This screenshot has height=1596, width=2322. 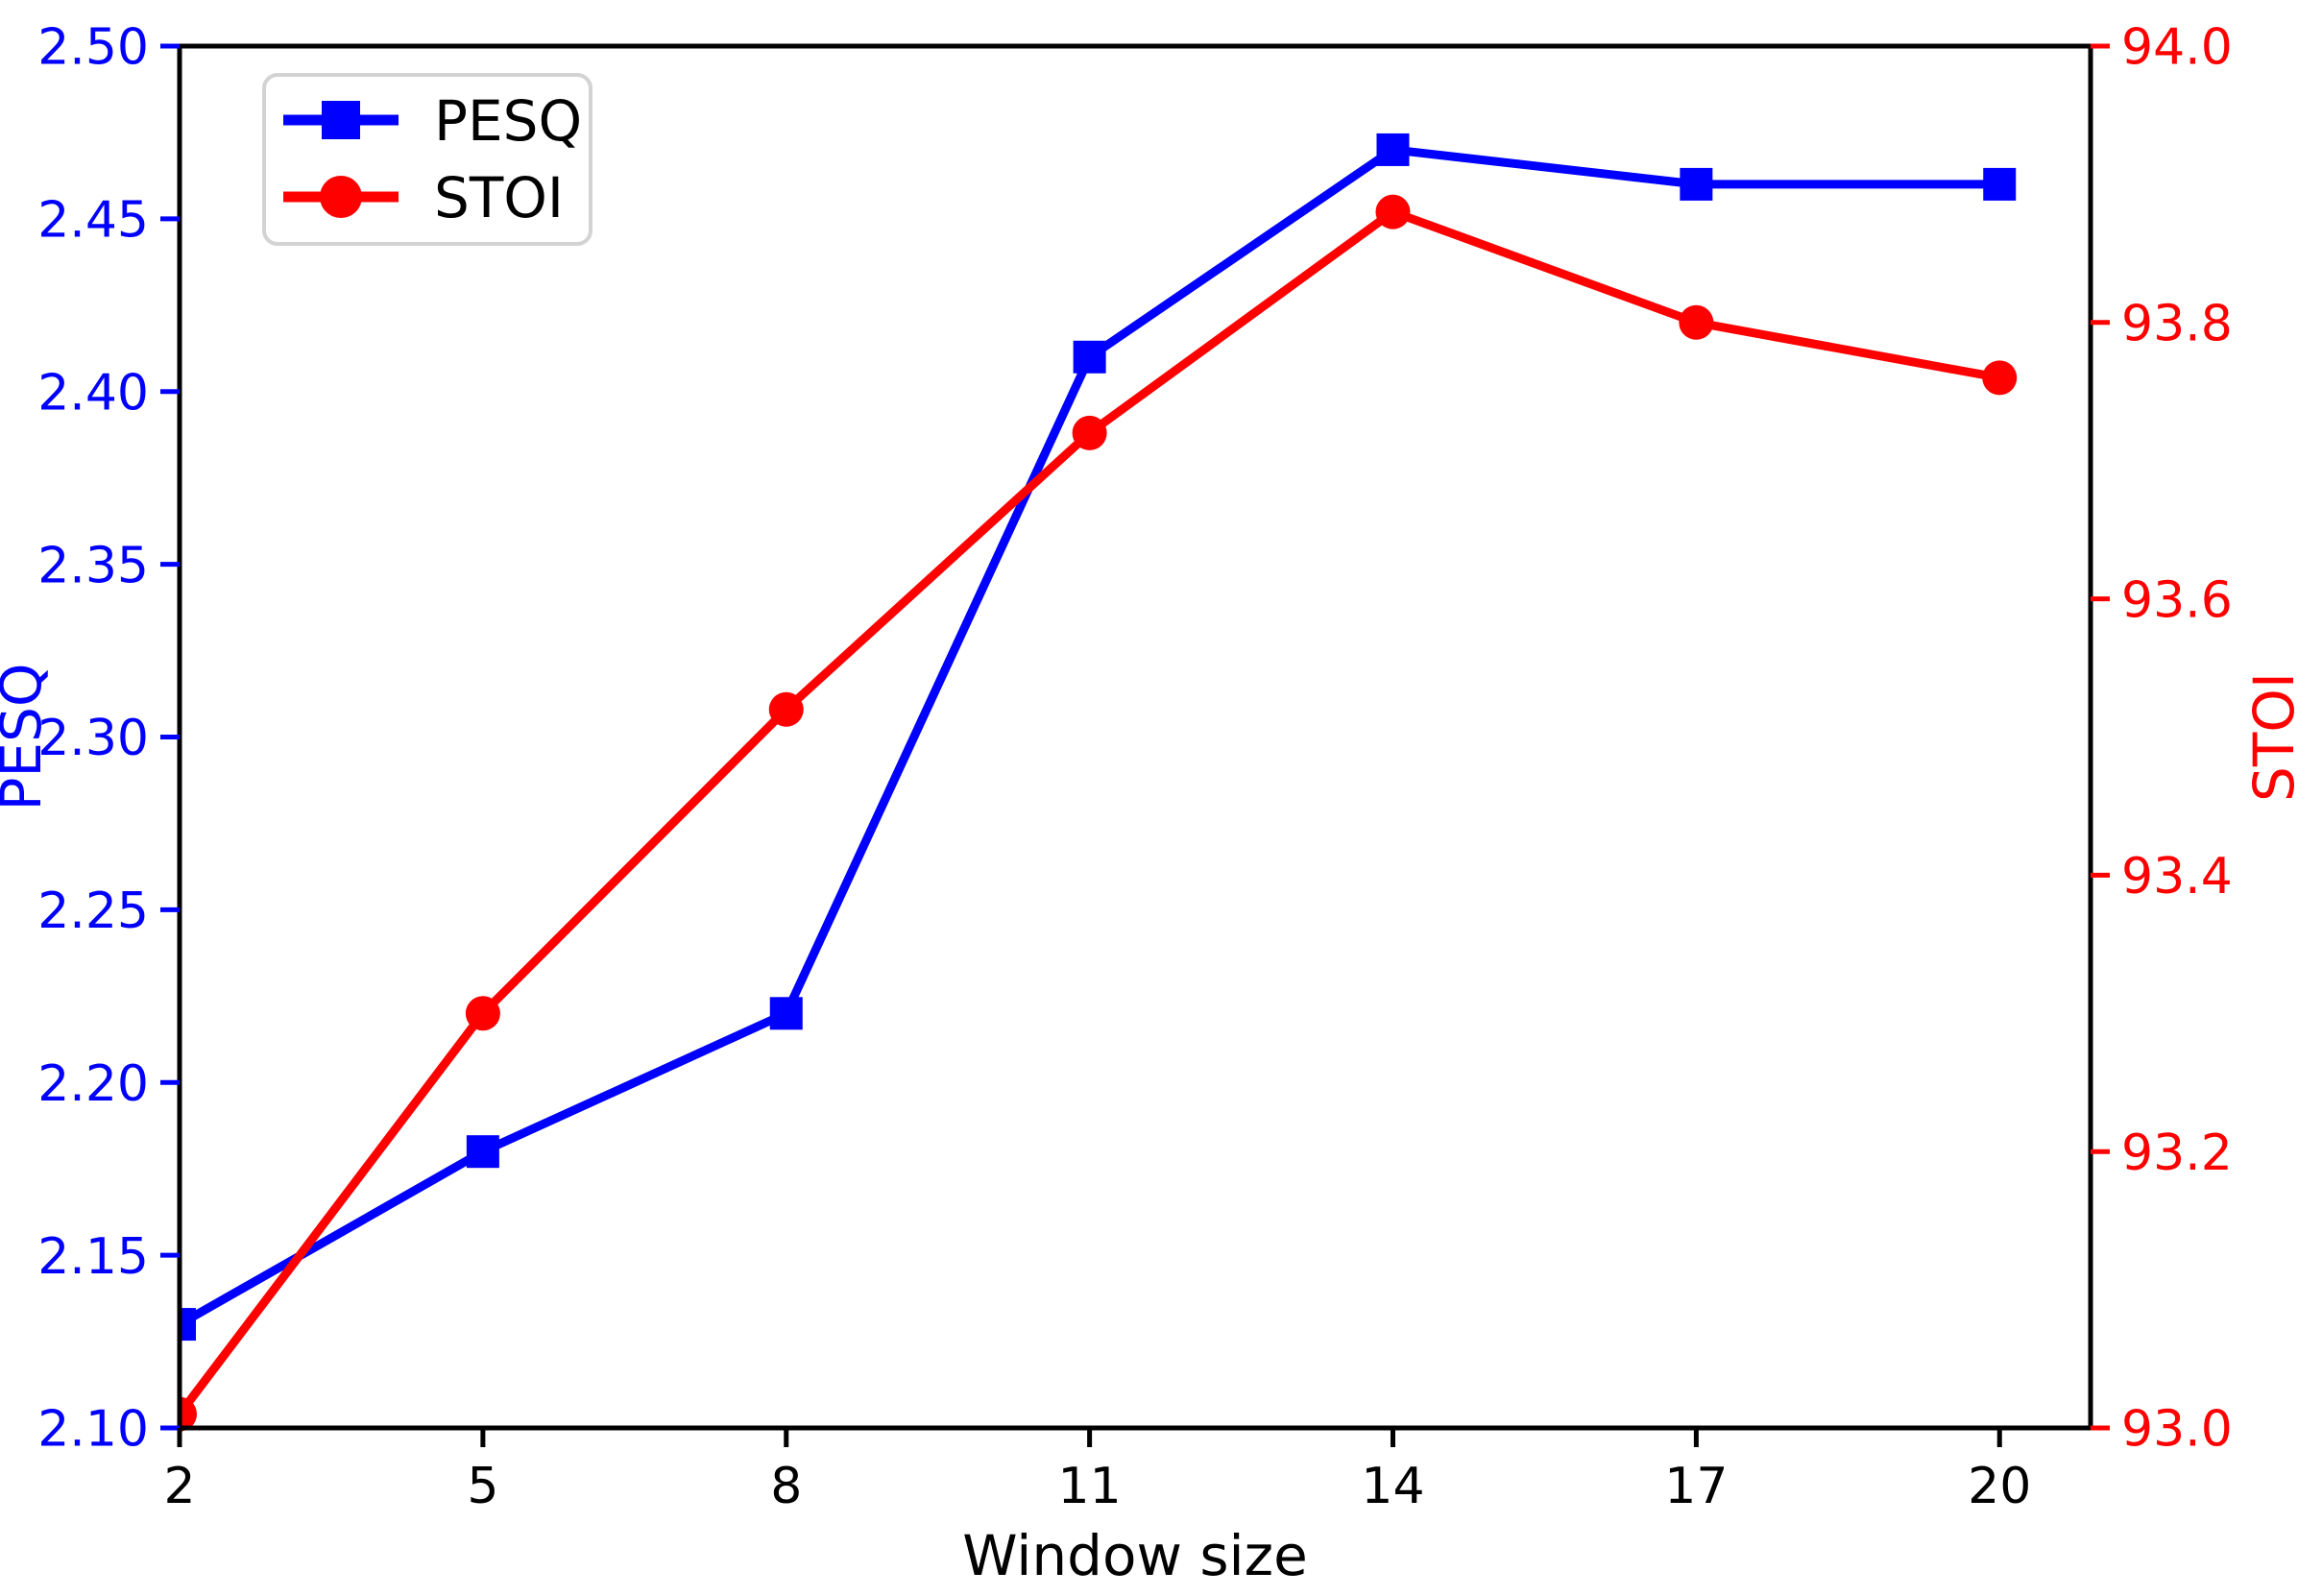 I want to click on left-axis-tick-label: 2.35, so click(x=93, y=565).